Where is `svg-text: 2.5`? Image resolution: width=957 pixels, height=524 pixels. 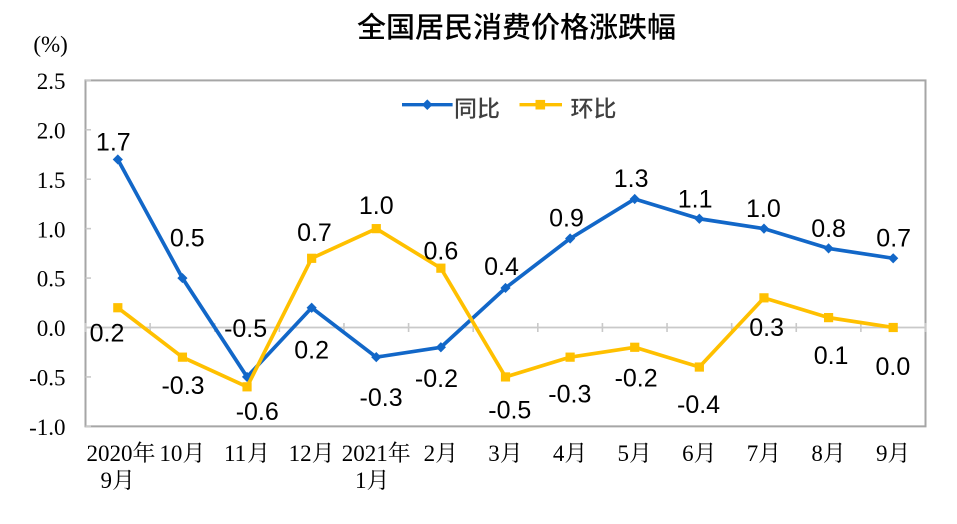
svg-text: 2.5 is located at coordinates (51, 81).